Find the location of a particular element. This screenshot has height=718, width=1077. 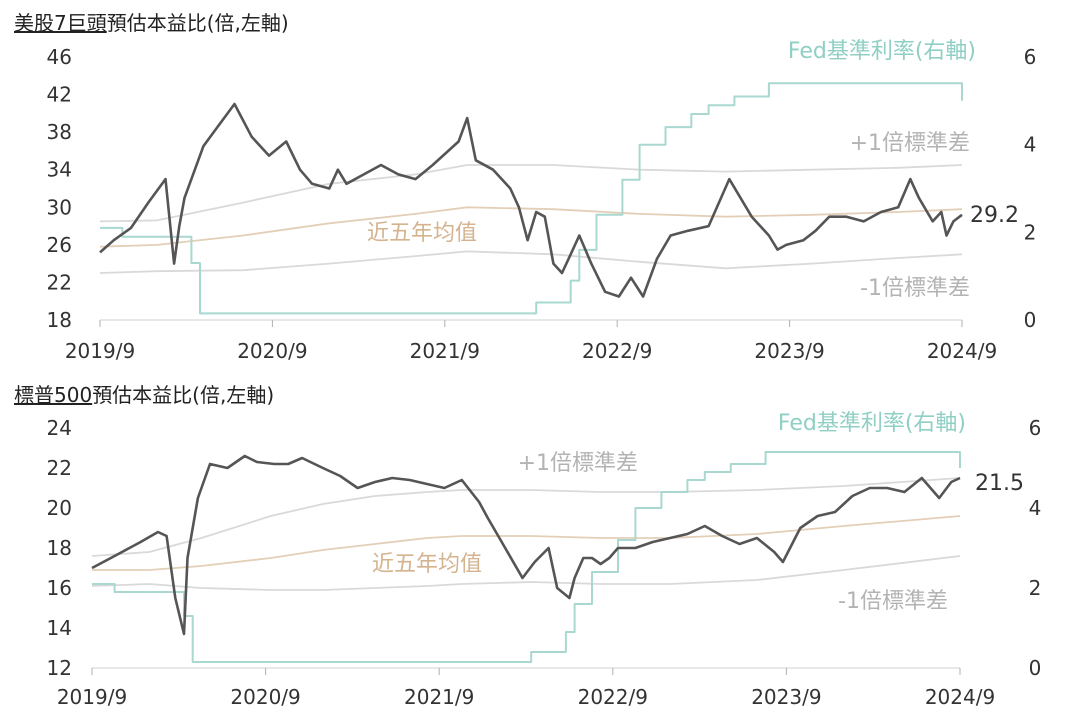

y-tick-label: 26 is located at coordinates (59, 245).